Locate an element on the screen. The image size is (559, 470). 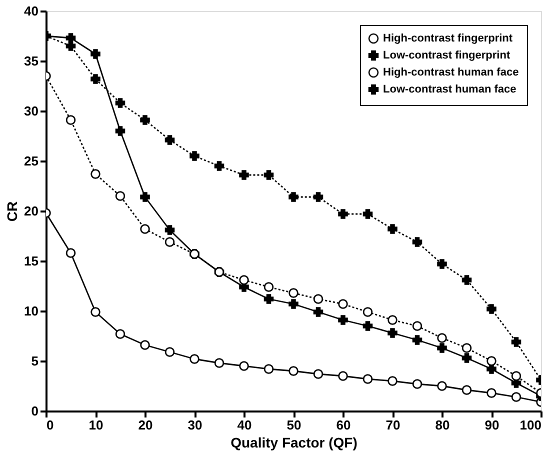
legend-label: Low-contrast fingerprint is located at coordinates (446, 56).